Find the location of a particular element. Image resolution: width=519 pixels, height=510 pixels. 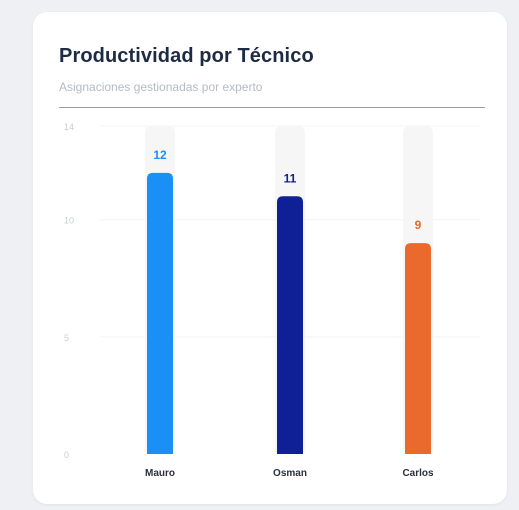

chart-subtitle: Asignaciones gestionadas por experto is located at coordinates (161, 87).